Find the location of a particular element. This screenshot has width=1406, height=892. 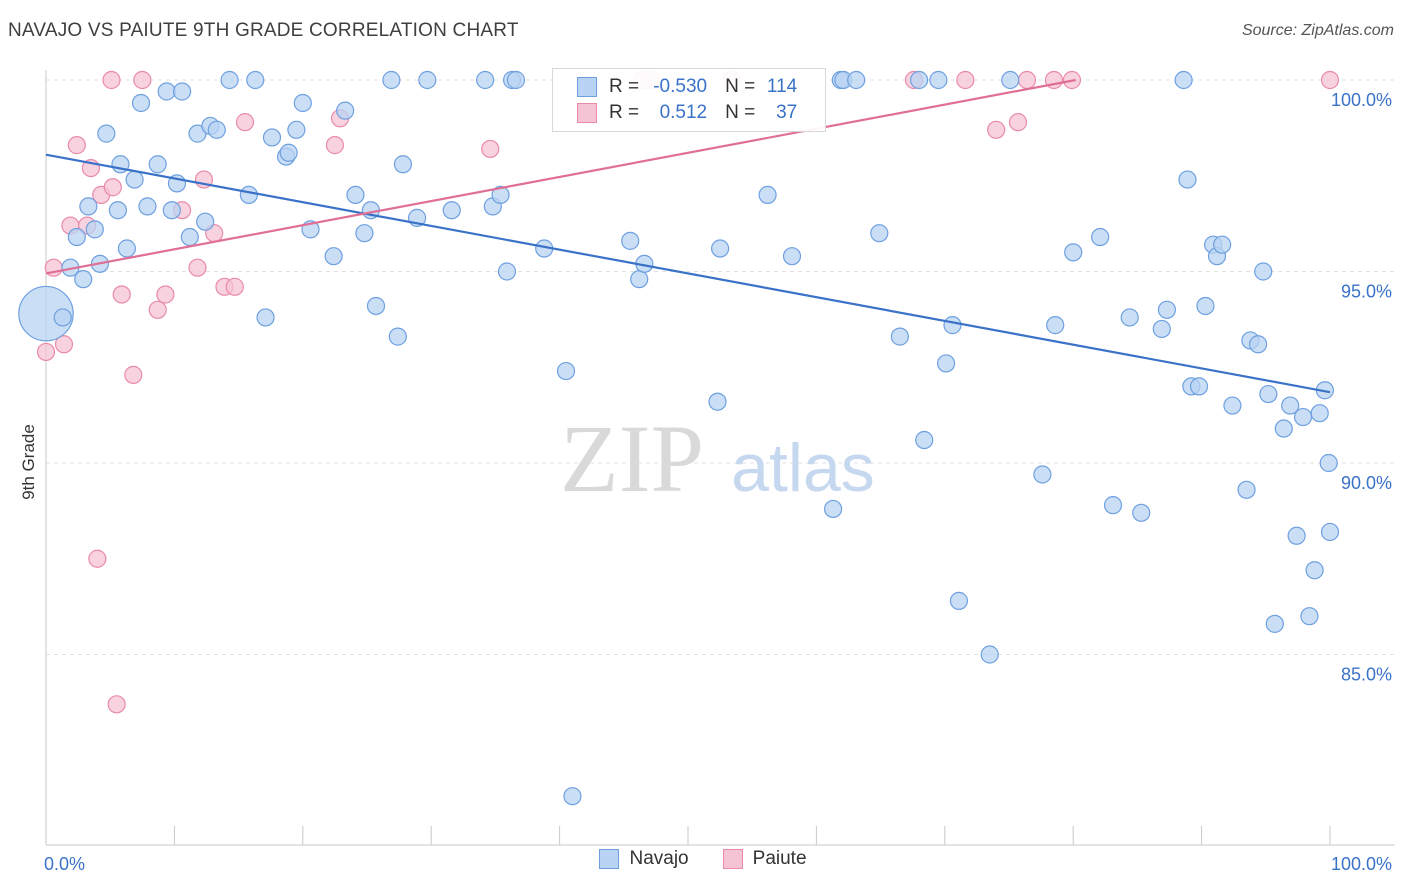

legend-label-paiute: Paiute is located at coordinates (779, 858).